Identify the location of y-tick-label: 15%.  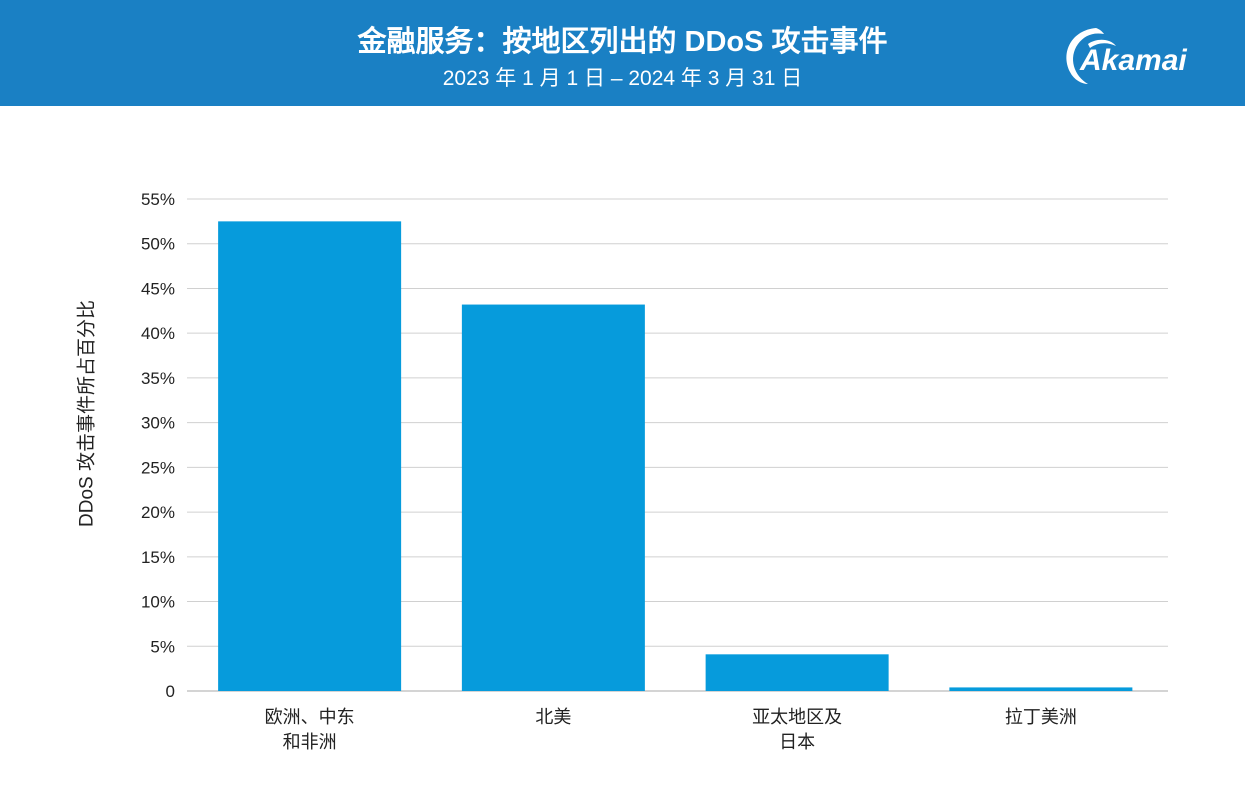
(158, 557).